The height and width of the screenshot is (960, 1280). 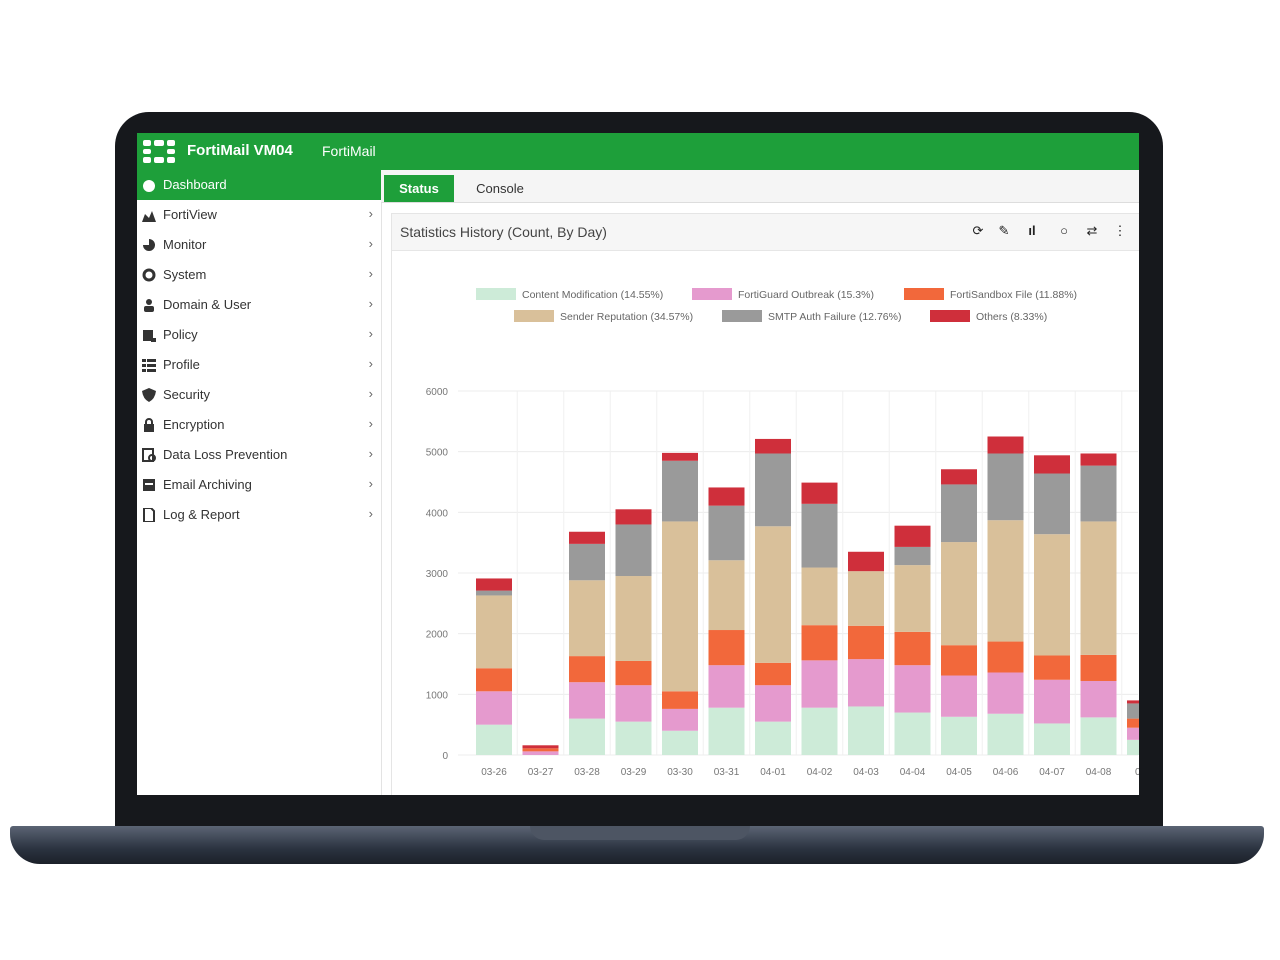 I want to click on refresh-icon: ⟳, so click(x=978, y=230).